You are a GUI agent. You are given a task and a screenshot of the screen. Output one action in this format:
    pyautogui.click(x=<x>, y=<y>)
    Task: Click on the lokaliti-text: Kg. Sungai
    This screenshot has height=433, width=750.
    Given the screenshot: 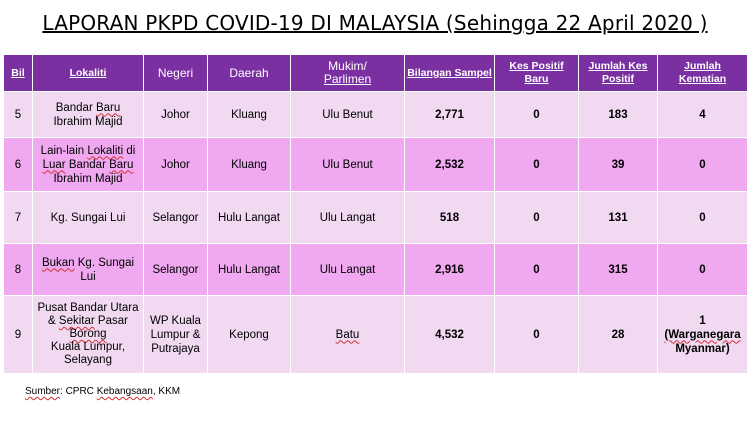 What is the action you would take?
    pyautogui.click(x=104, y=262)
    